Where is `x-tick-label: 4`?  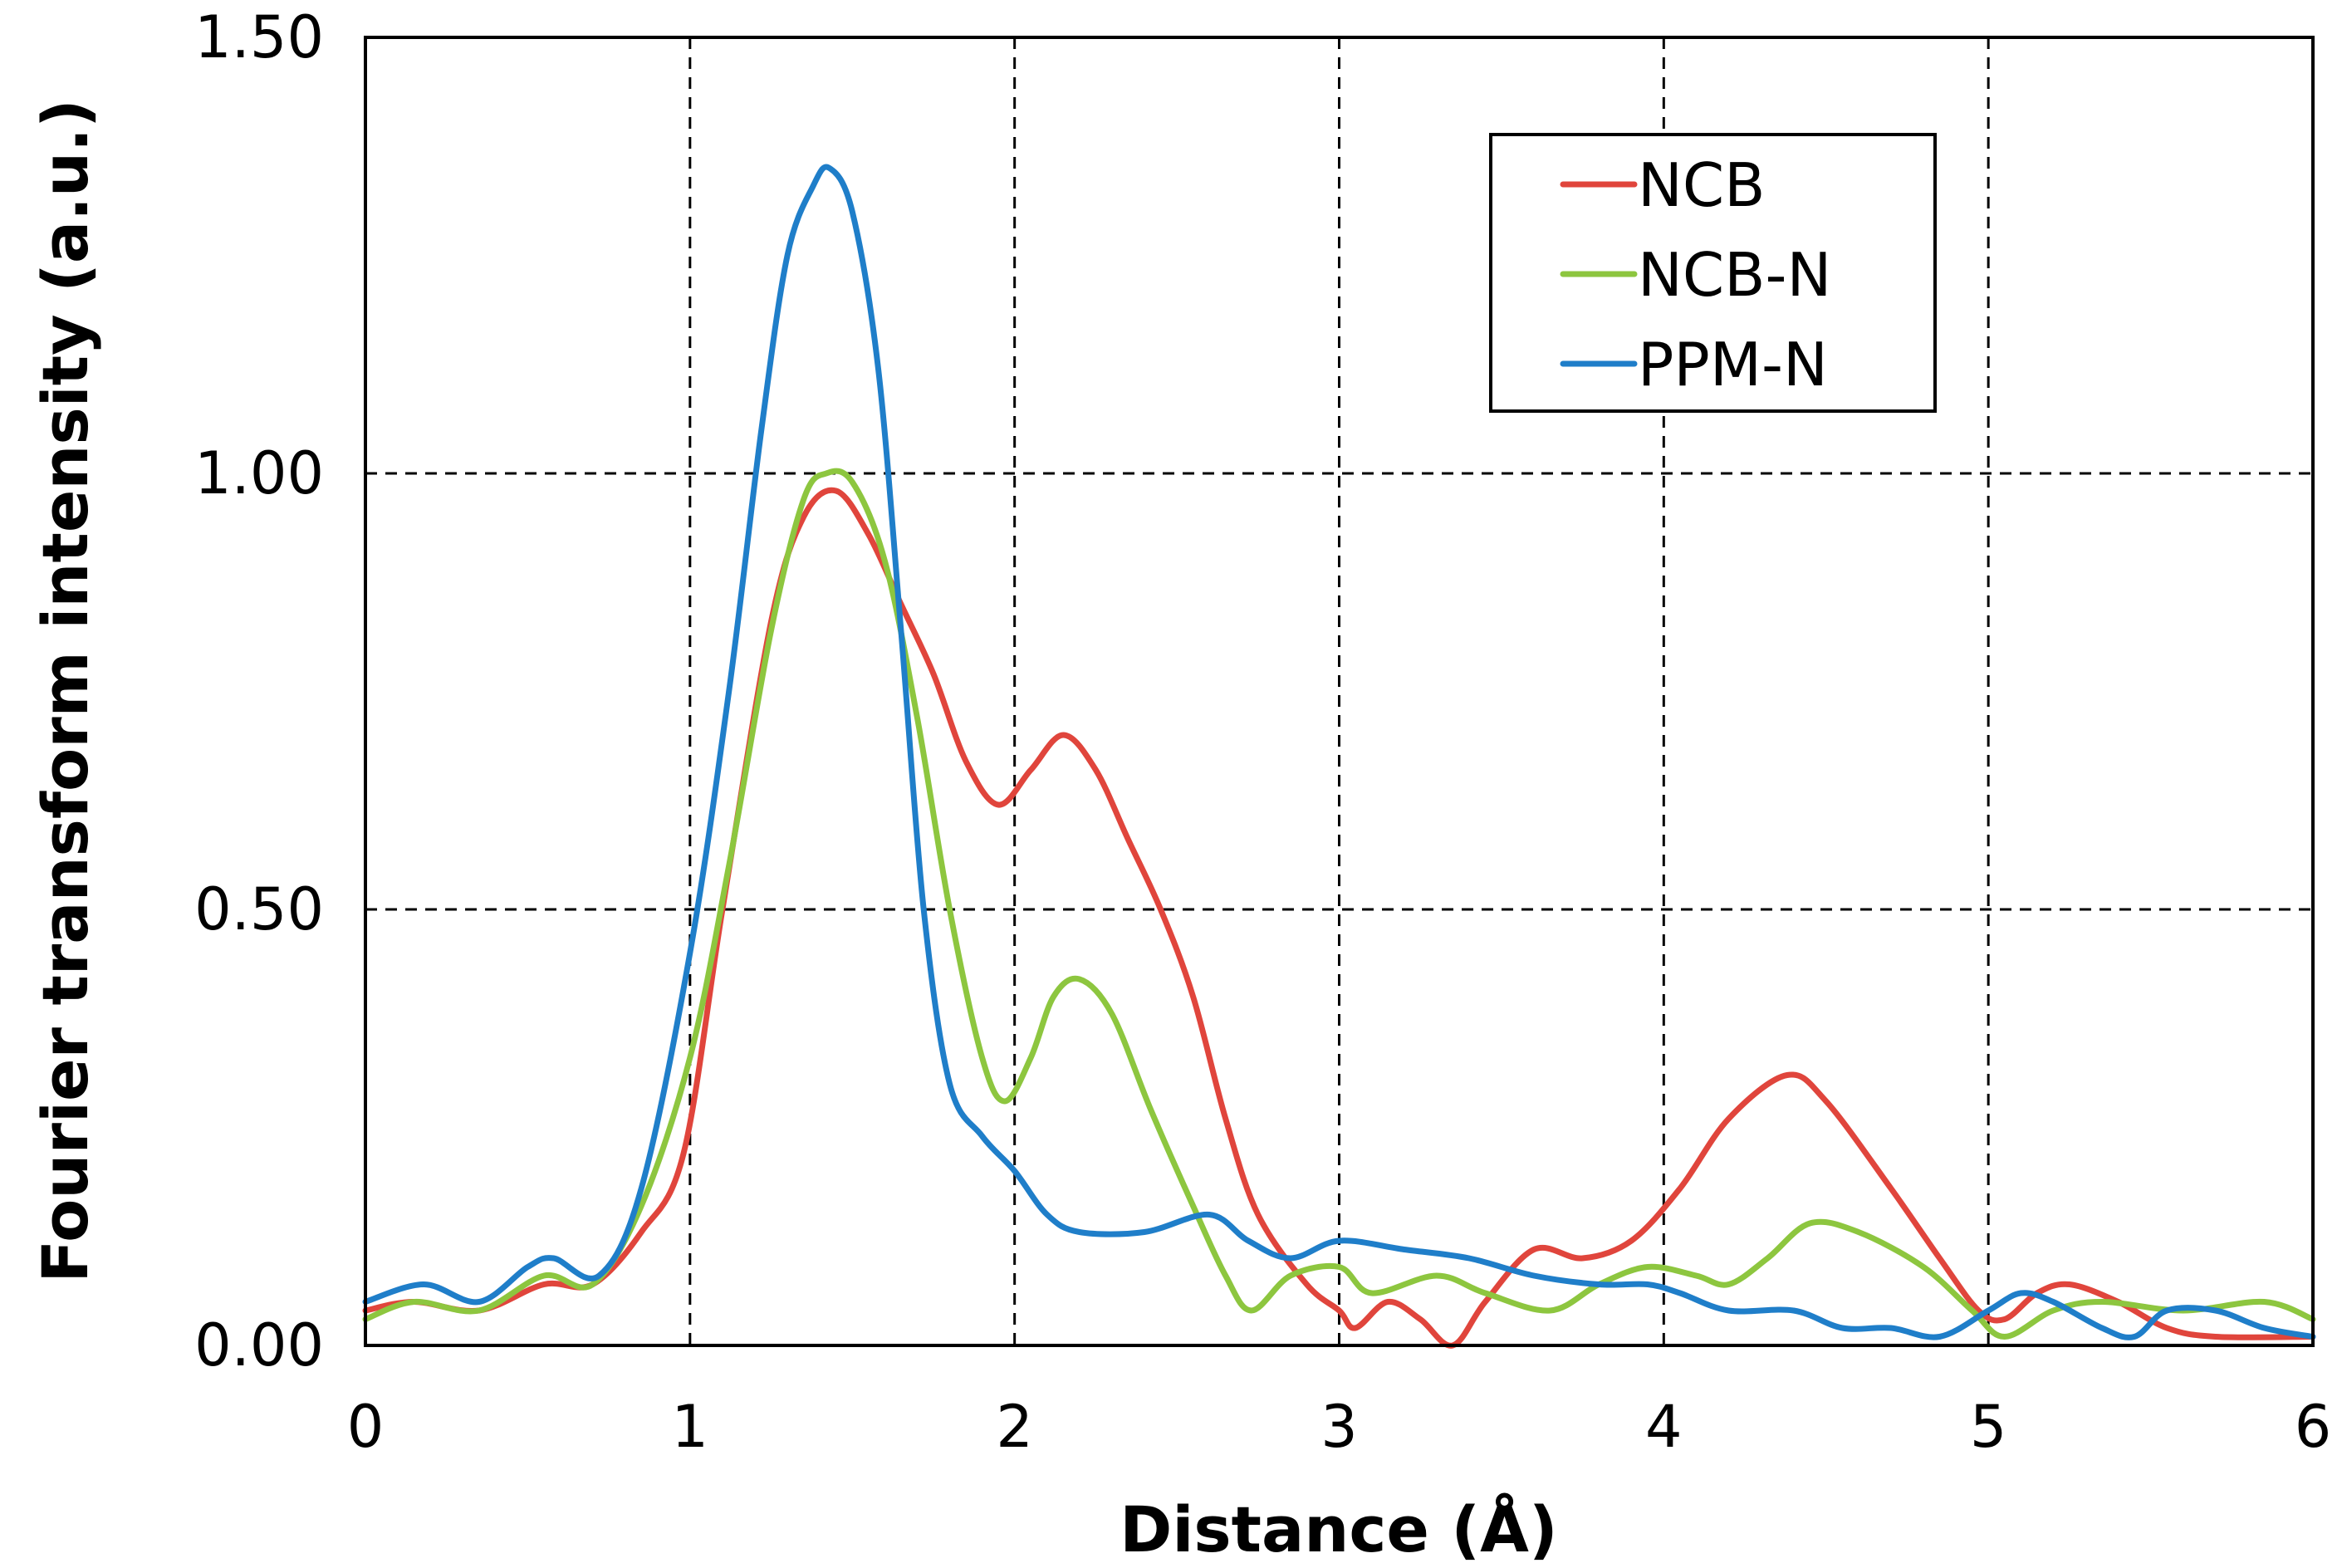
x-tick-label: 4 is located at coordinates (1664, 1427).